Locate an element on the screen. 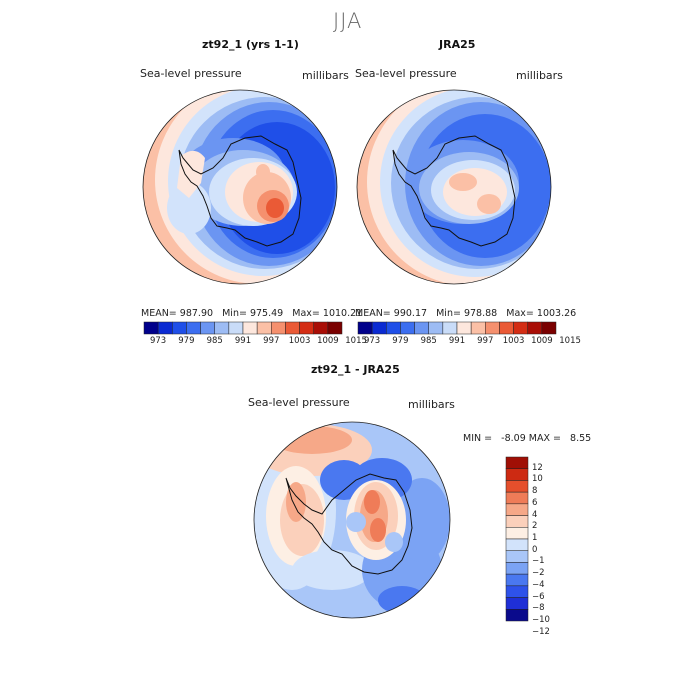 Image resolution: width=700 pixels, height=700 pixels. colorbar-tick-label: −8 is located at coordinates (538, 608).